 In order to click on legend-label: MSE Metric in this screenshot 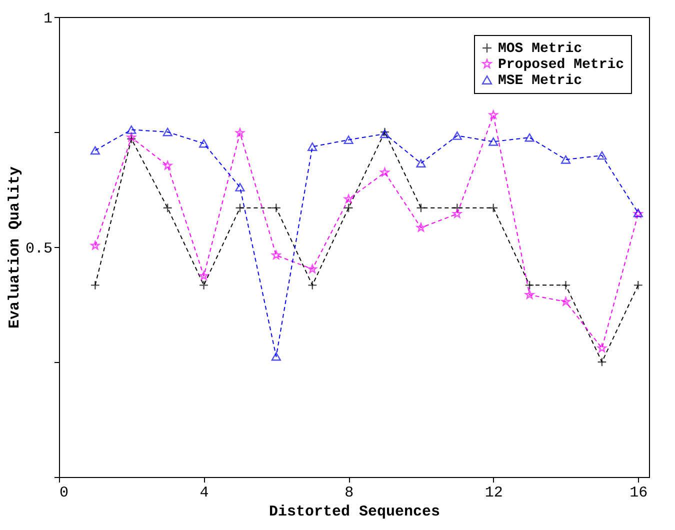, I will do `click(540, 81)`.